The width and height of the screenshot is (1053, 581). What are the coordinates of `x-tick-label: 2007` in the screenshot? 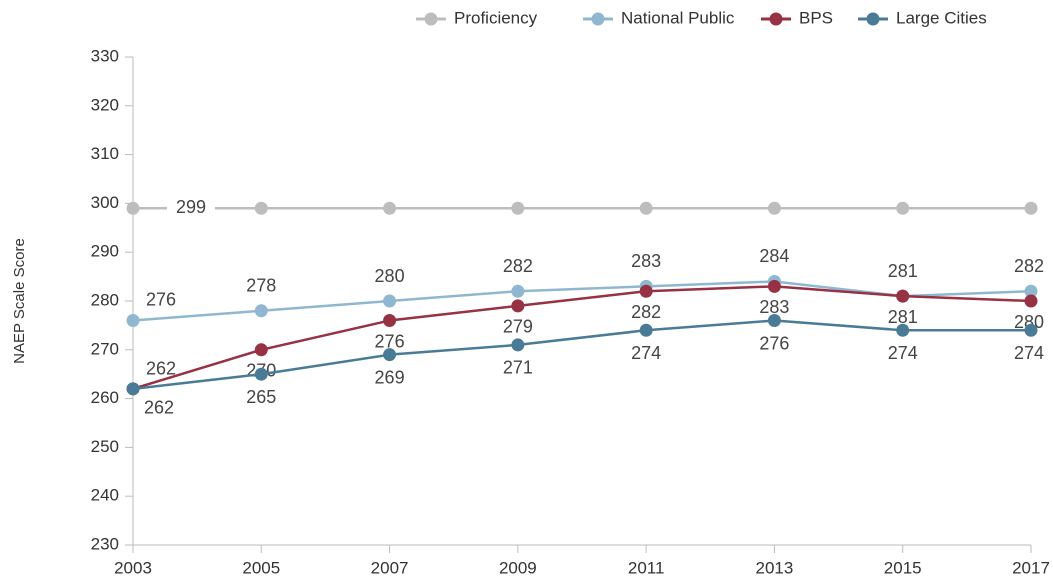 It's located at (390, 567).